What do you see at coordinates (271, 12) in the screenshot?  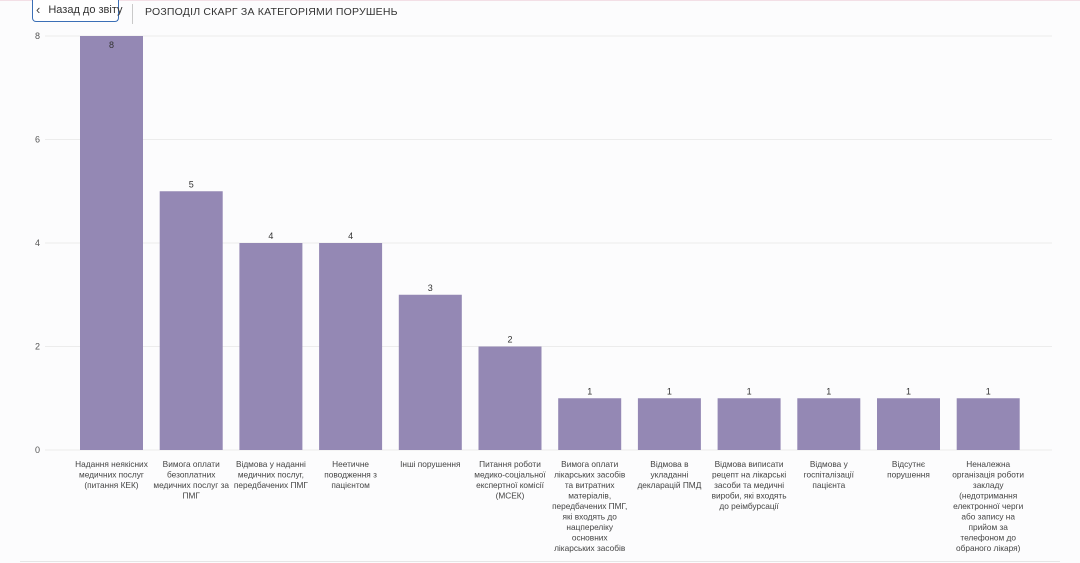 I see `page-title: РОЗПОДІЛ СКАРГ ЗА КАТЕГОРІЯМИ ПОРУШЕНЬ` at bounding box center [271, 12].